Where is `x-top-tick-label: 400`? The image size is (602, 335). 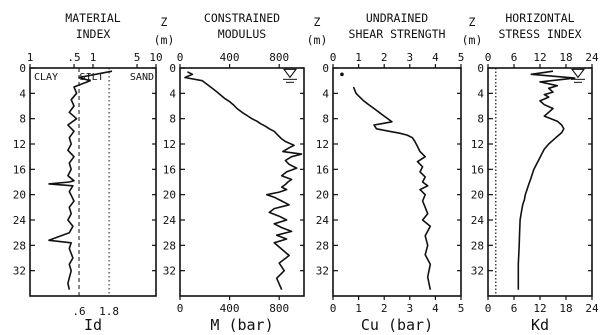 x-top-tick-label: 400 is located at coordinates (230, 57).